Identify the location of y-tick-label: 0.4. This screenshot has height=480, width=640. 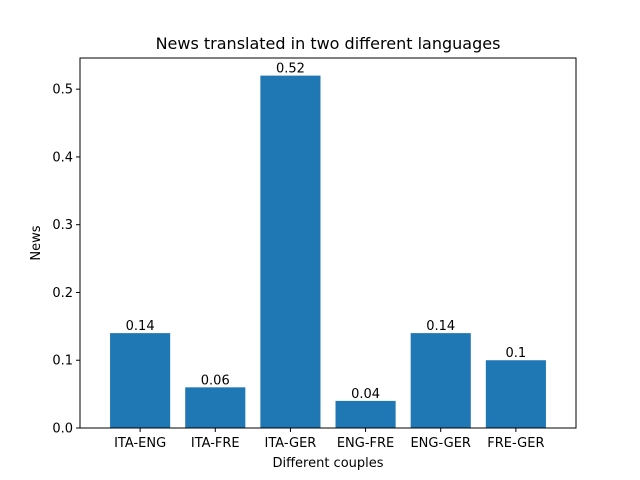
(62, 157).